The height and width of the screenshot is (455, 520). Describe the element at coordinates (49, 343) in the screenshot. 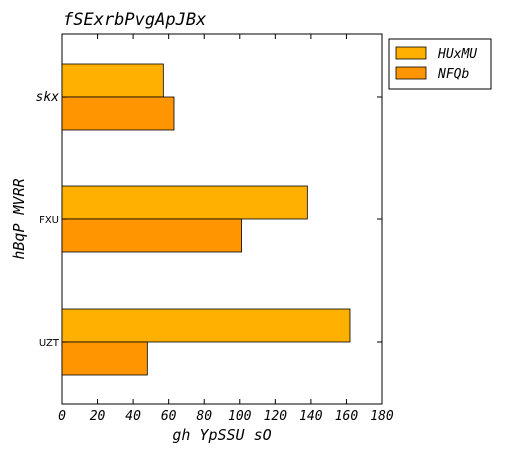

I see `y-tick-label: UZT` at that location.